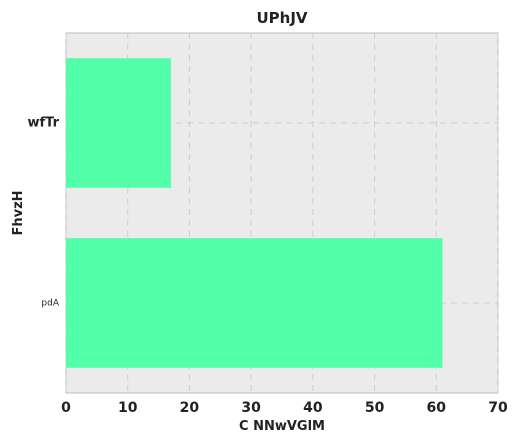  What do you see at coordinates (251, 408) in the screenshot?
I see `x-tick-label: 30` at bounding box center [251, 408].